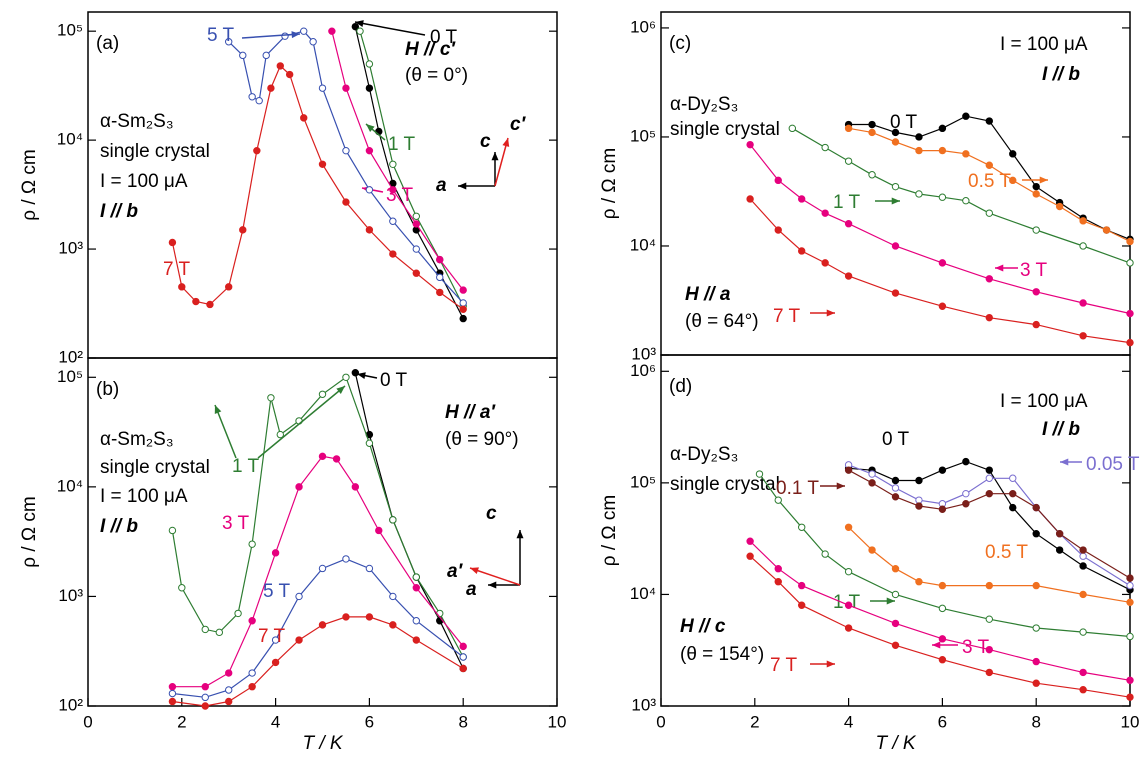 This screenshot has height=765, width=1146. Describe the element at coordinates (643, 244) in the screenshot. I see `y-tick-label: 10⁴` at that location.